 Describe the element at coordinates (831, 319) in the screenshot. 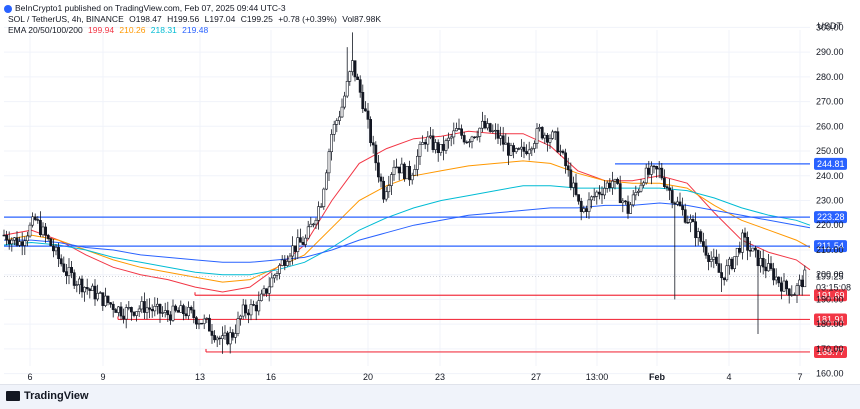

I see `support-label: 181.91` at that location.